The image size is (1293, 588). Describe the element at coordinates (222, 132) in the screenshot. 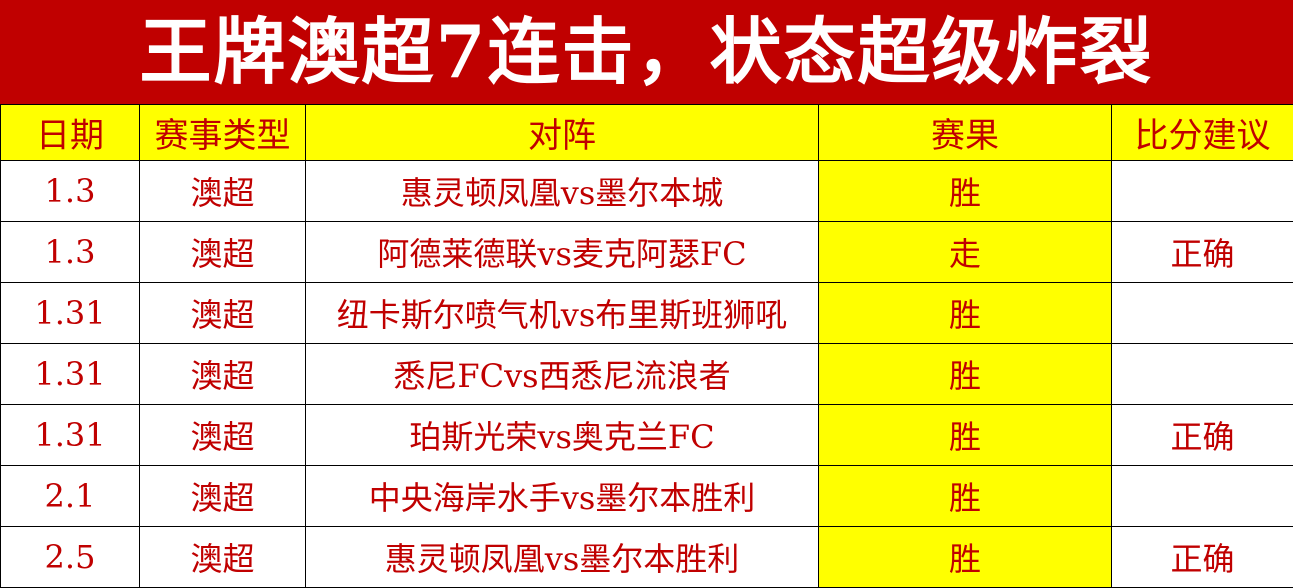

I see `header-type: 赛事类型` at that location.